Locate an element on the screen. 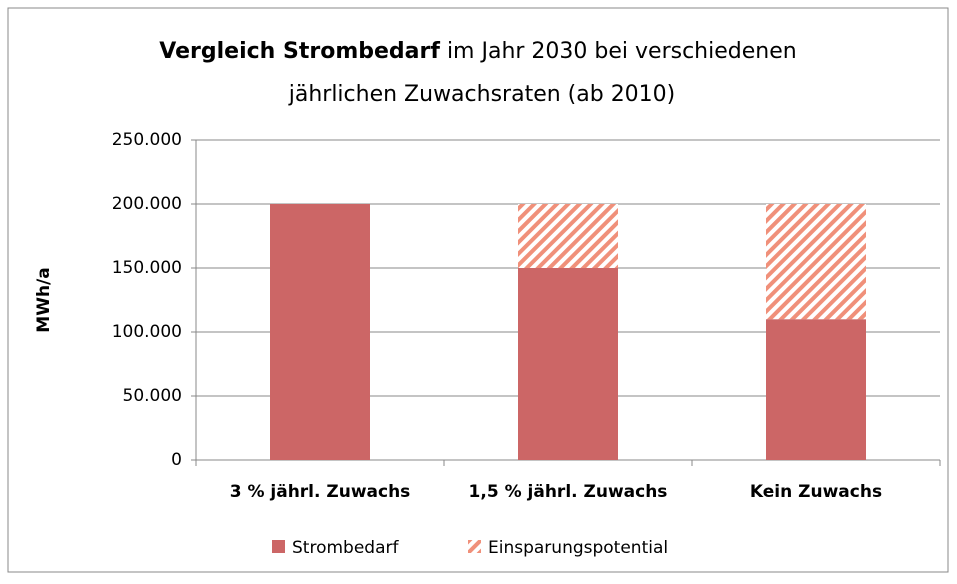 The image size is (957, 584). chart-title-line2: jährlichen Zuwachsraten (ab 2010) is located at coordinates (482, 94).